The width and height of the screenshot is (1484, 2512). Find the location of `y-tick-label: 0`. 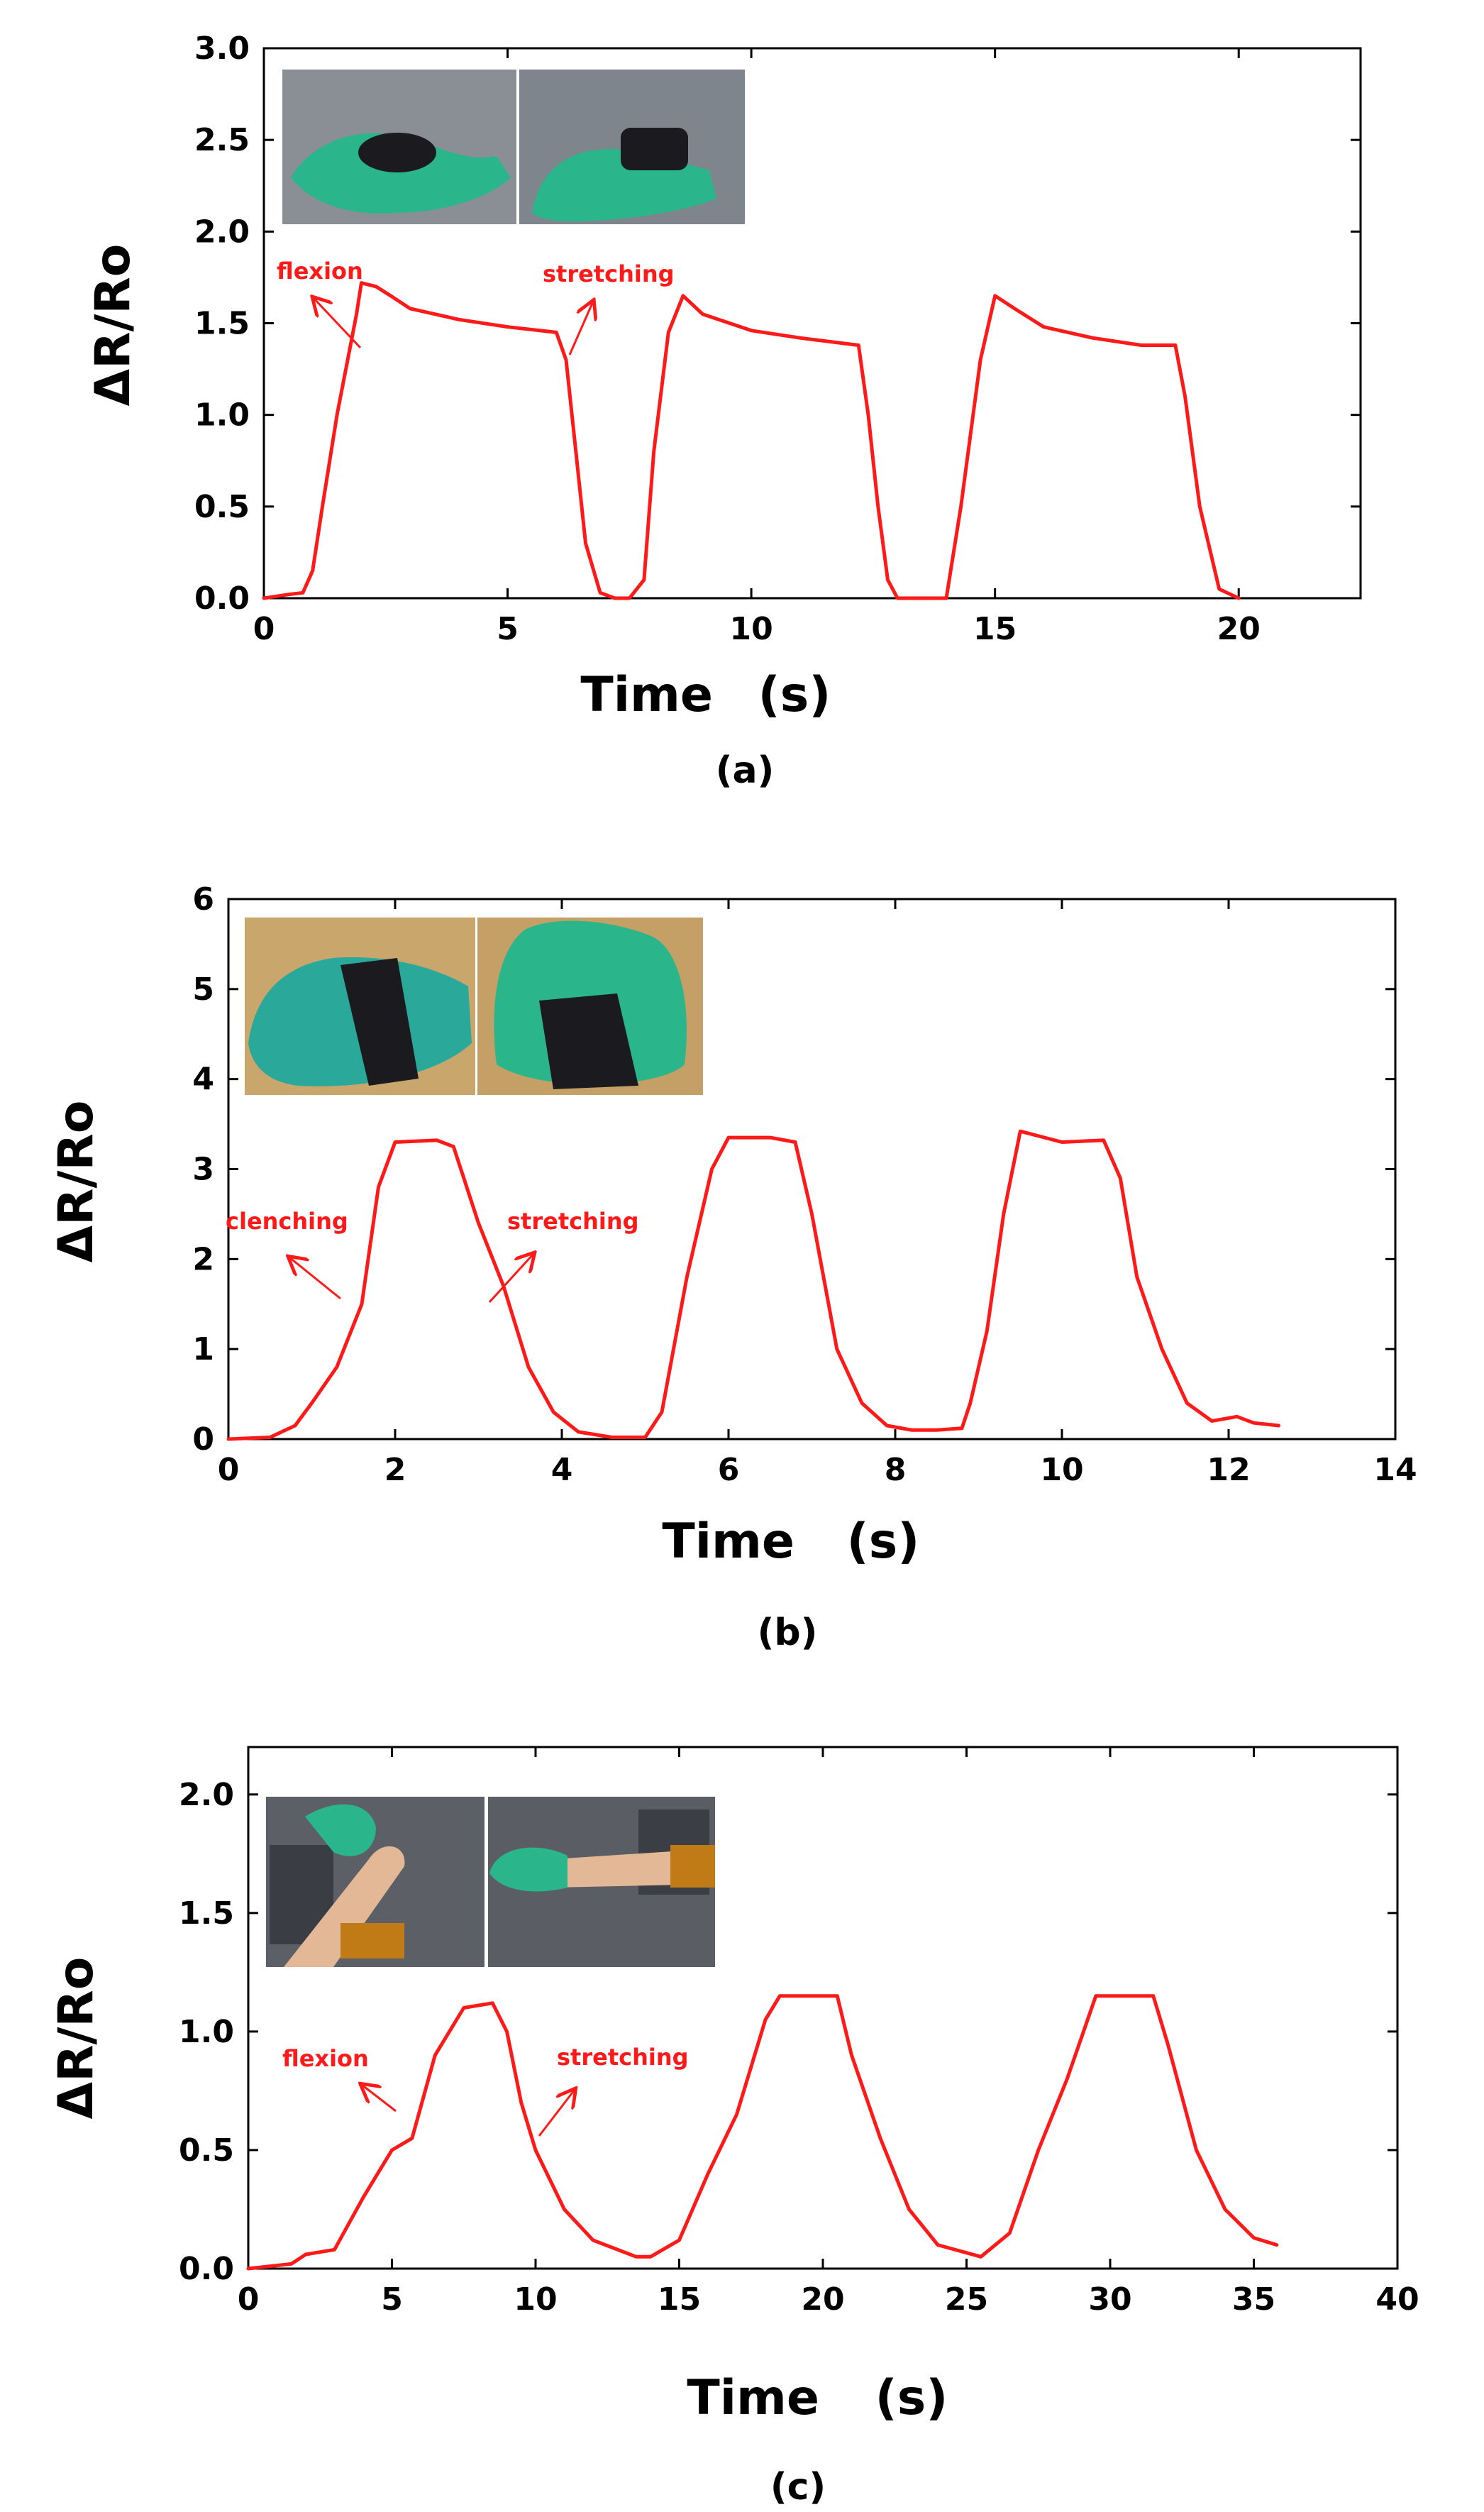

y-tick-label: 0 is located at coordinates (203, 1439).